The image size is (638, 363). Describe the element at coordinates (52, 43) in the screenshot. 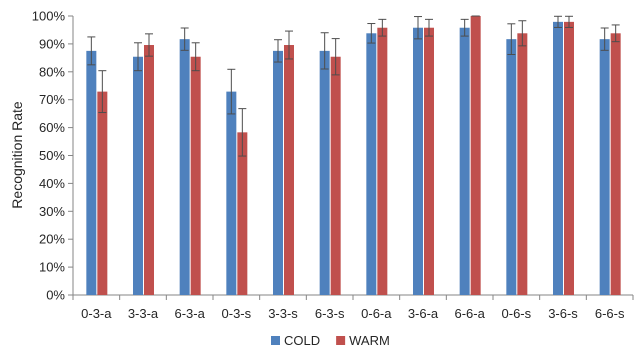

I see `y-tick-label: 90%` at that location.